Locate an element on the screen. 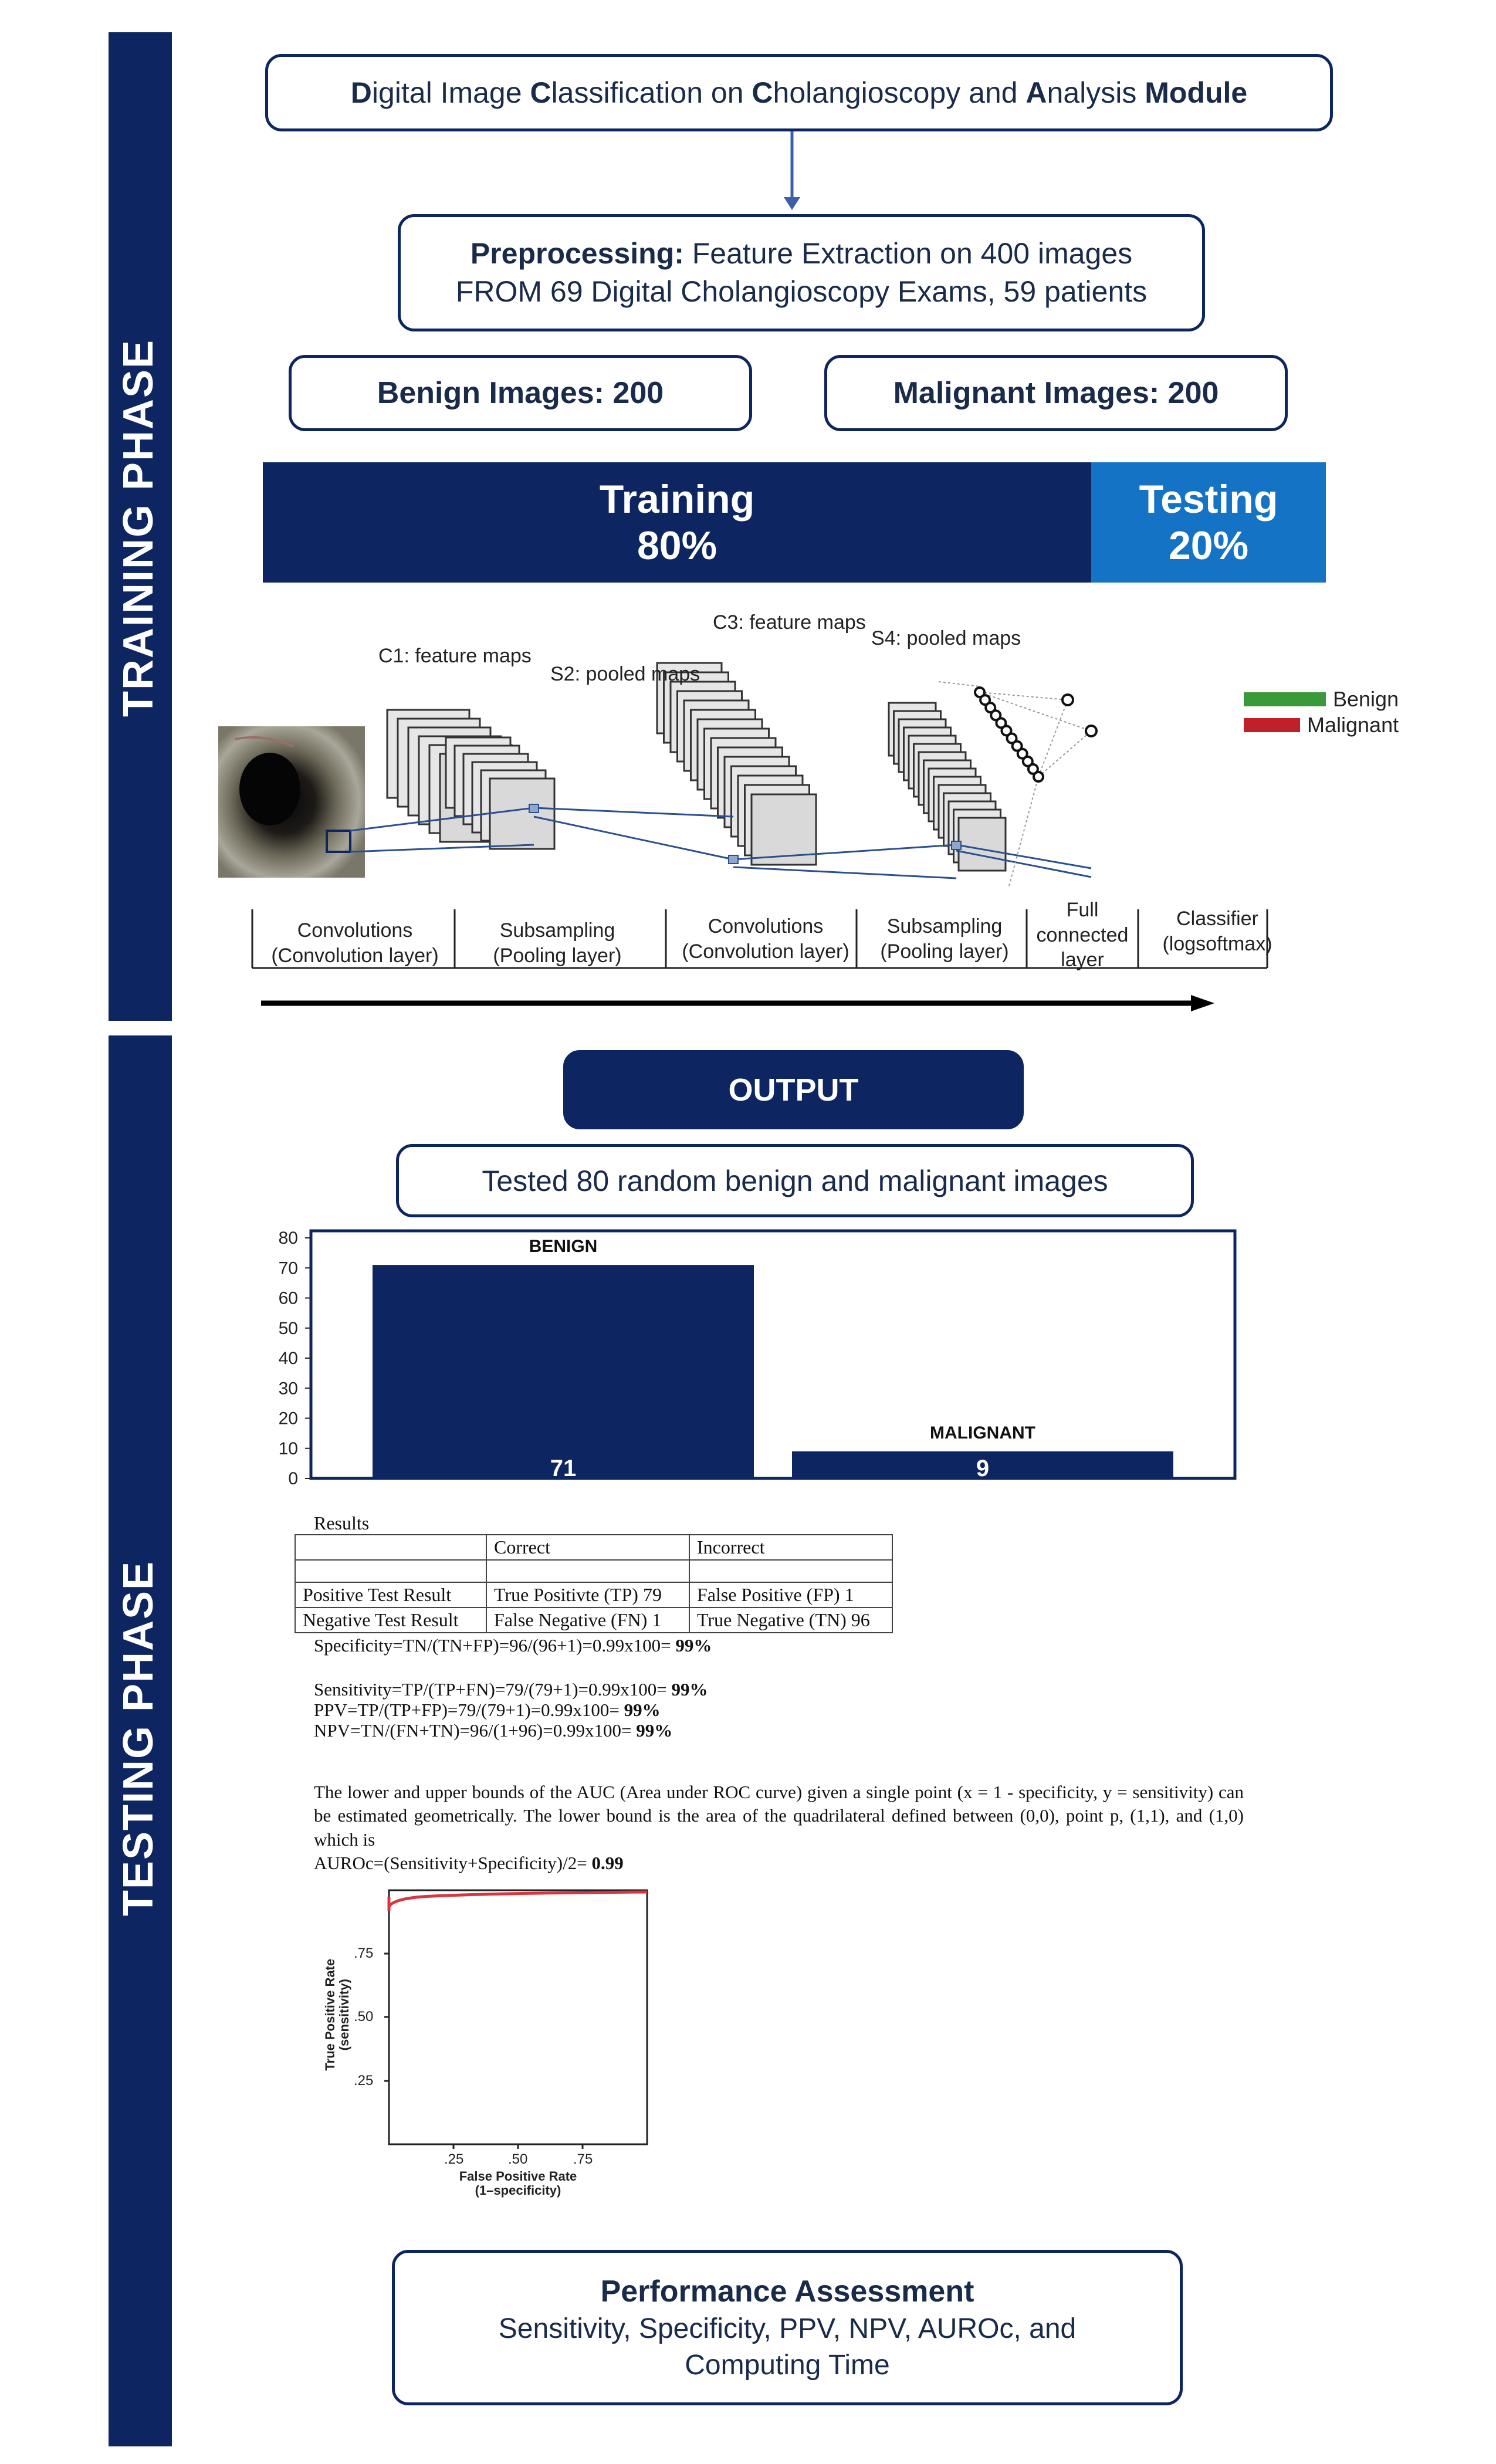 The width and height of the screenshot is (1496, 2464). output-box: OUTPUT is located at coordinates (793, 1089).